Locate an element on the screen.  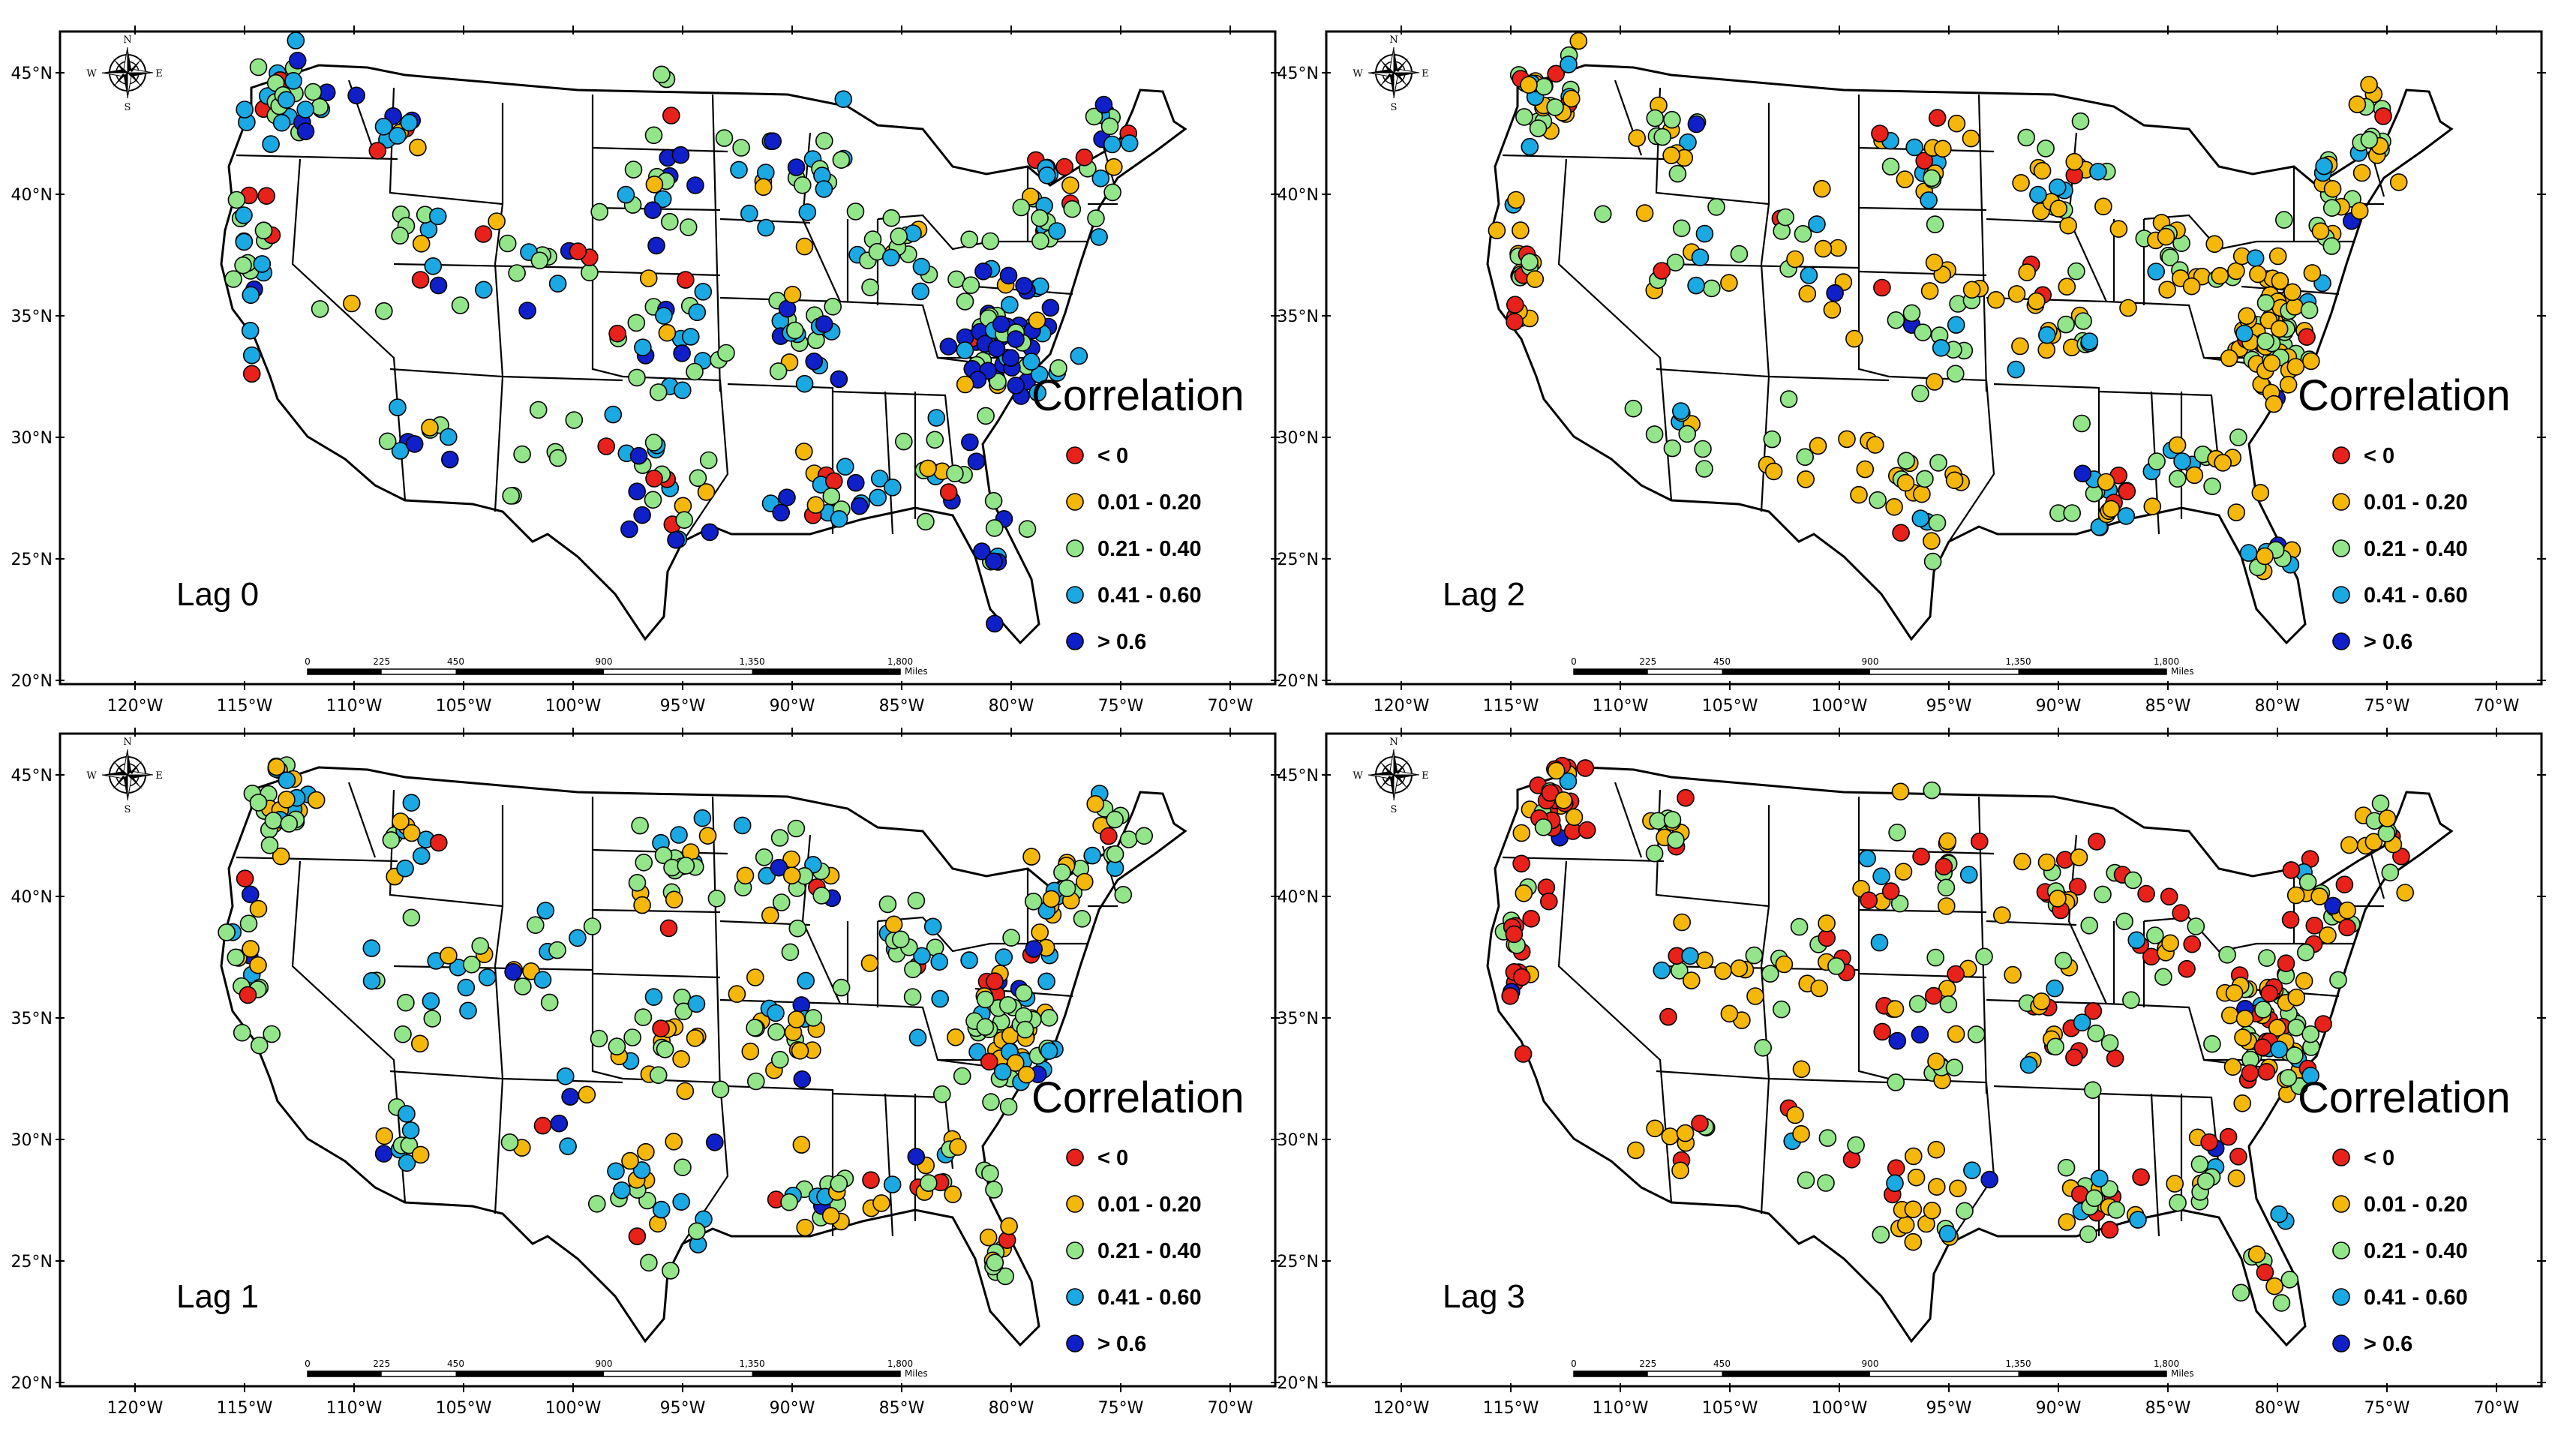
lat-tick-label: 45°N is located at coordinates (32, 776).